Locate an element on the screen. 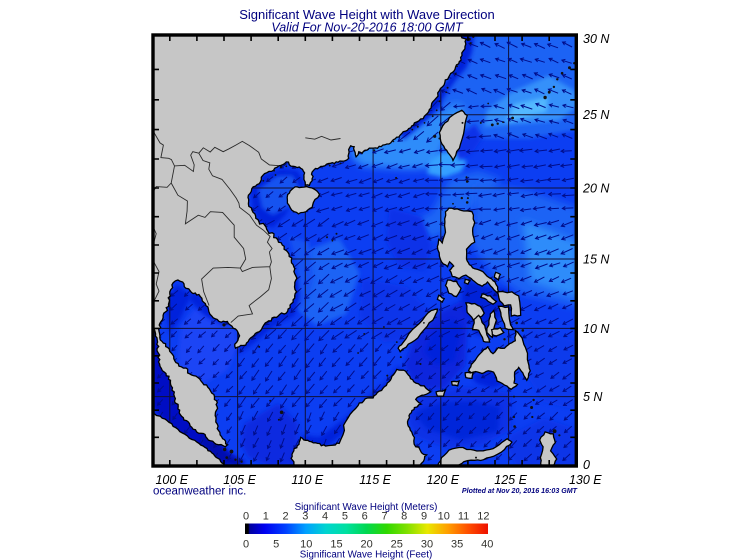  svg-text: 8 is located at coordinates (404, 517).